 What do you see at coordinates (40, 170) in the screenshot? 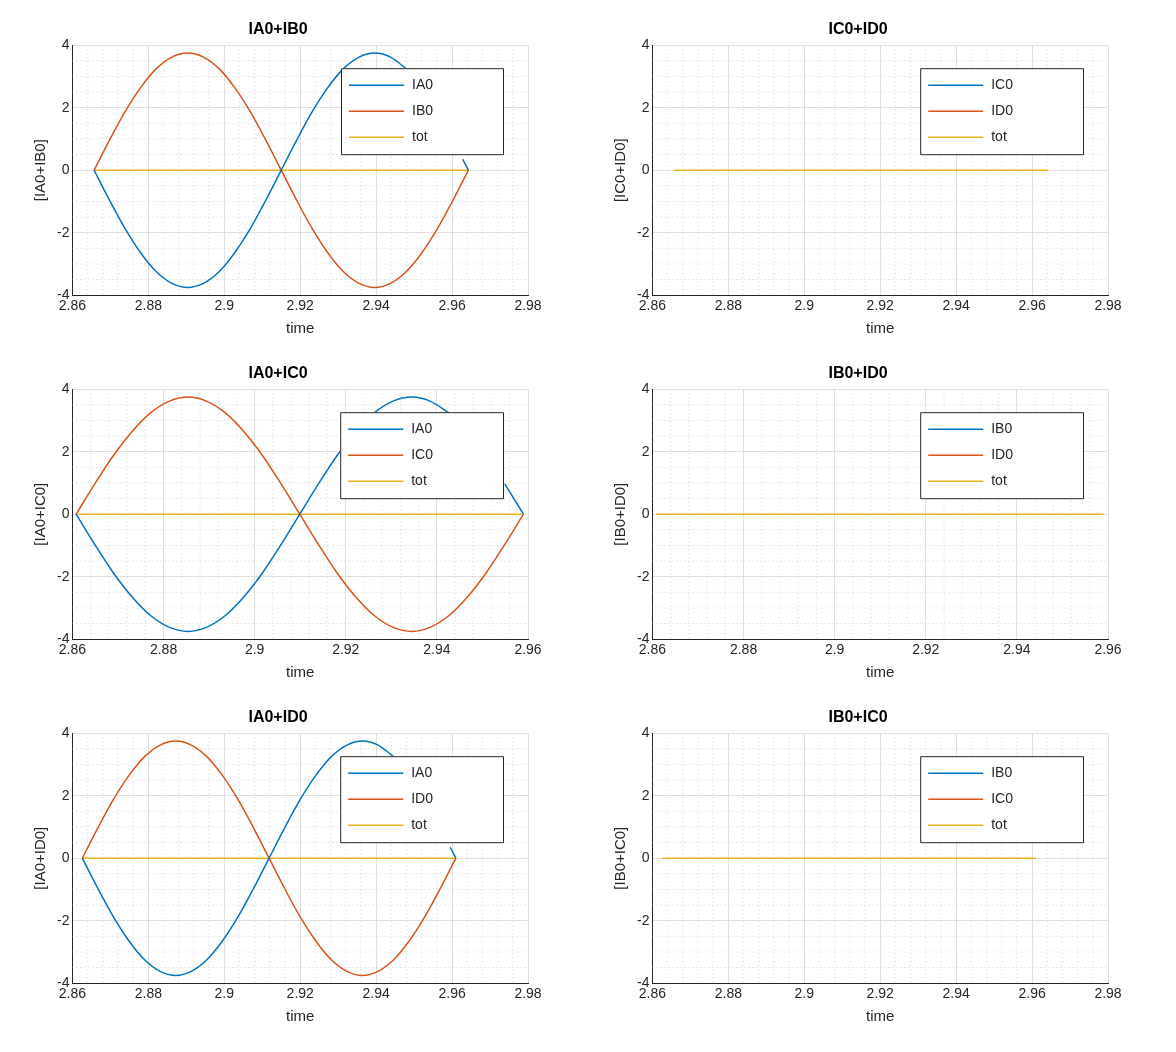
I see `y-axis-title: [IA0+IB0]` at bounding box center [40, 170].